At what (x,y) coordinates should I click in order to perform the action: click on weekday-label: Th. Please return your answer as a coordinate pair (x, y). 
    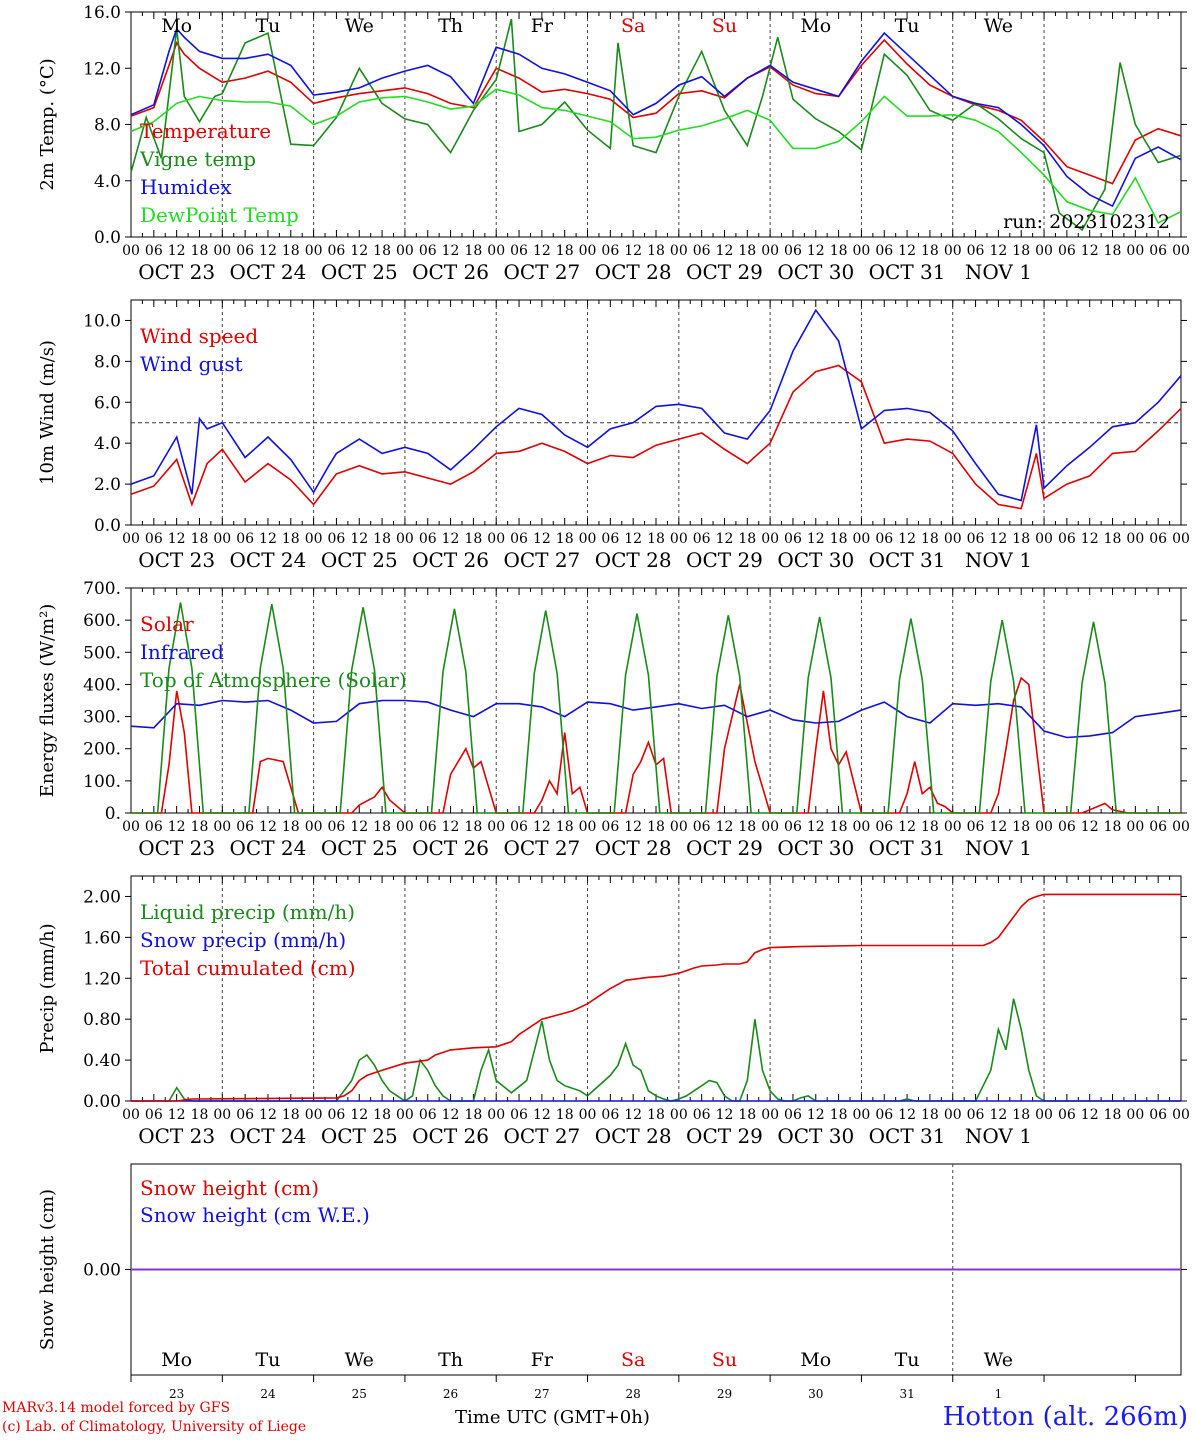
    Looking at the image, I should click on (450, 1360).